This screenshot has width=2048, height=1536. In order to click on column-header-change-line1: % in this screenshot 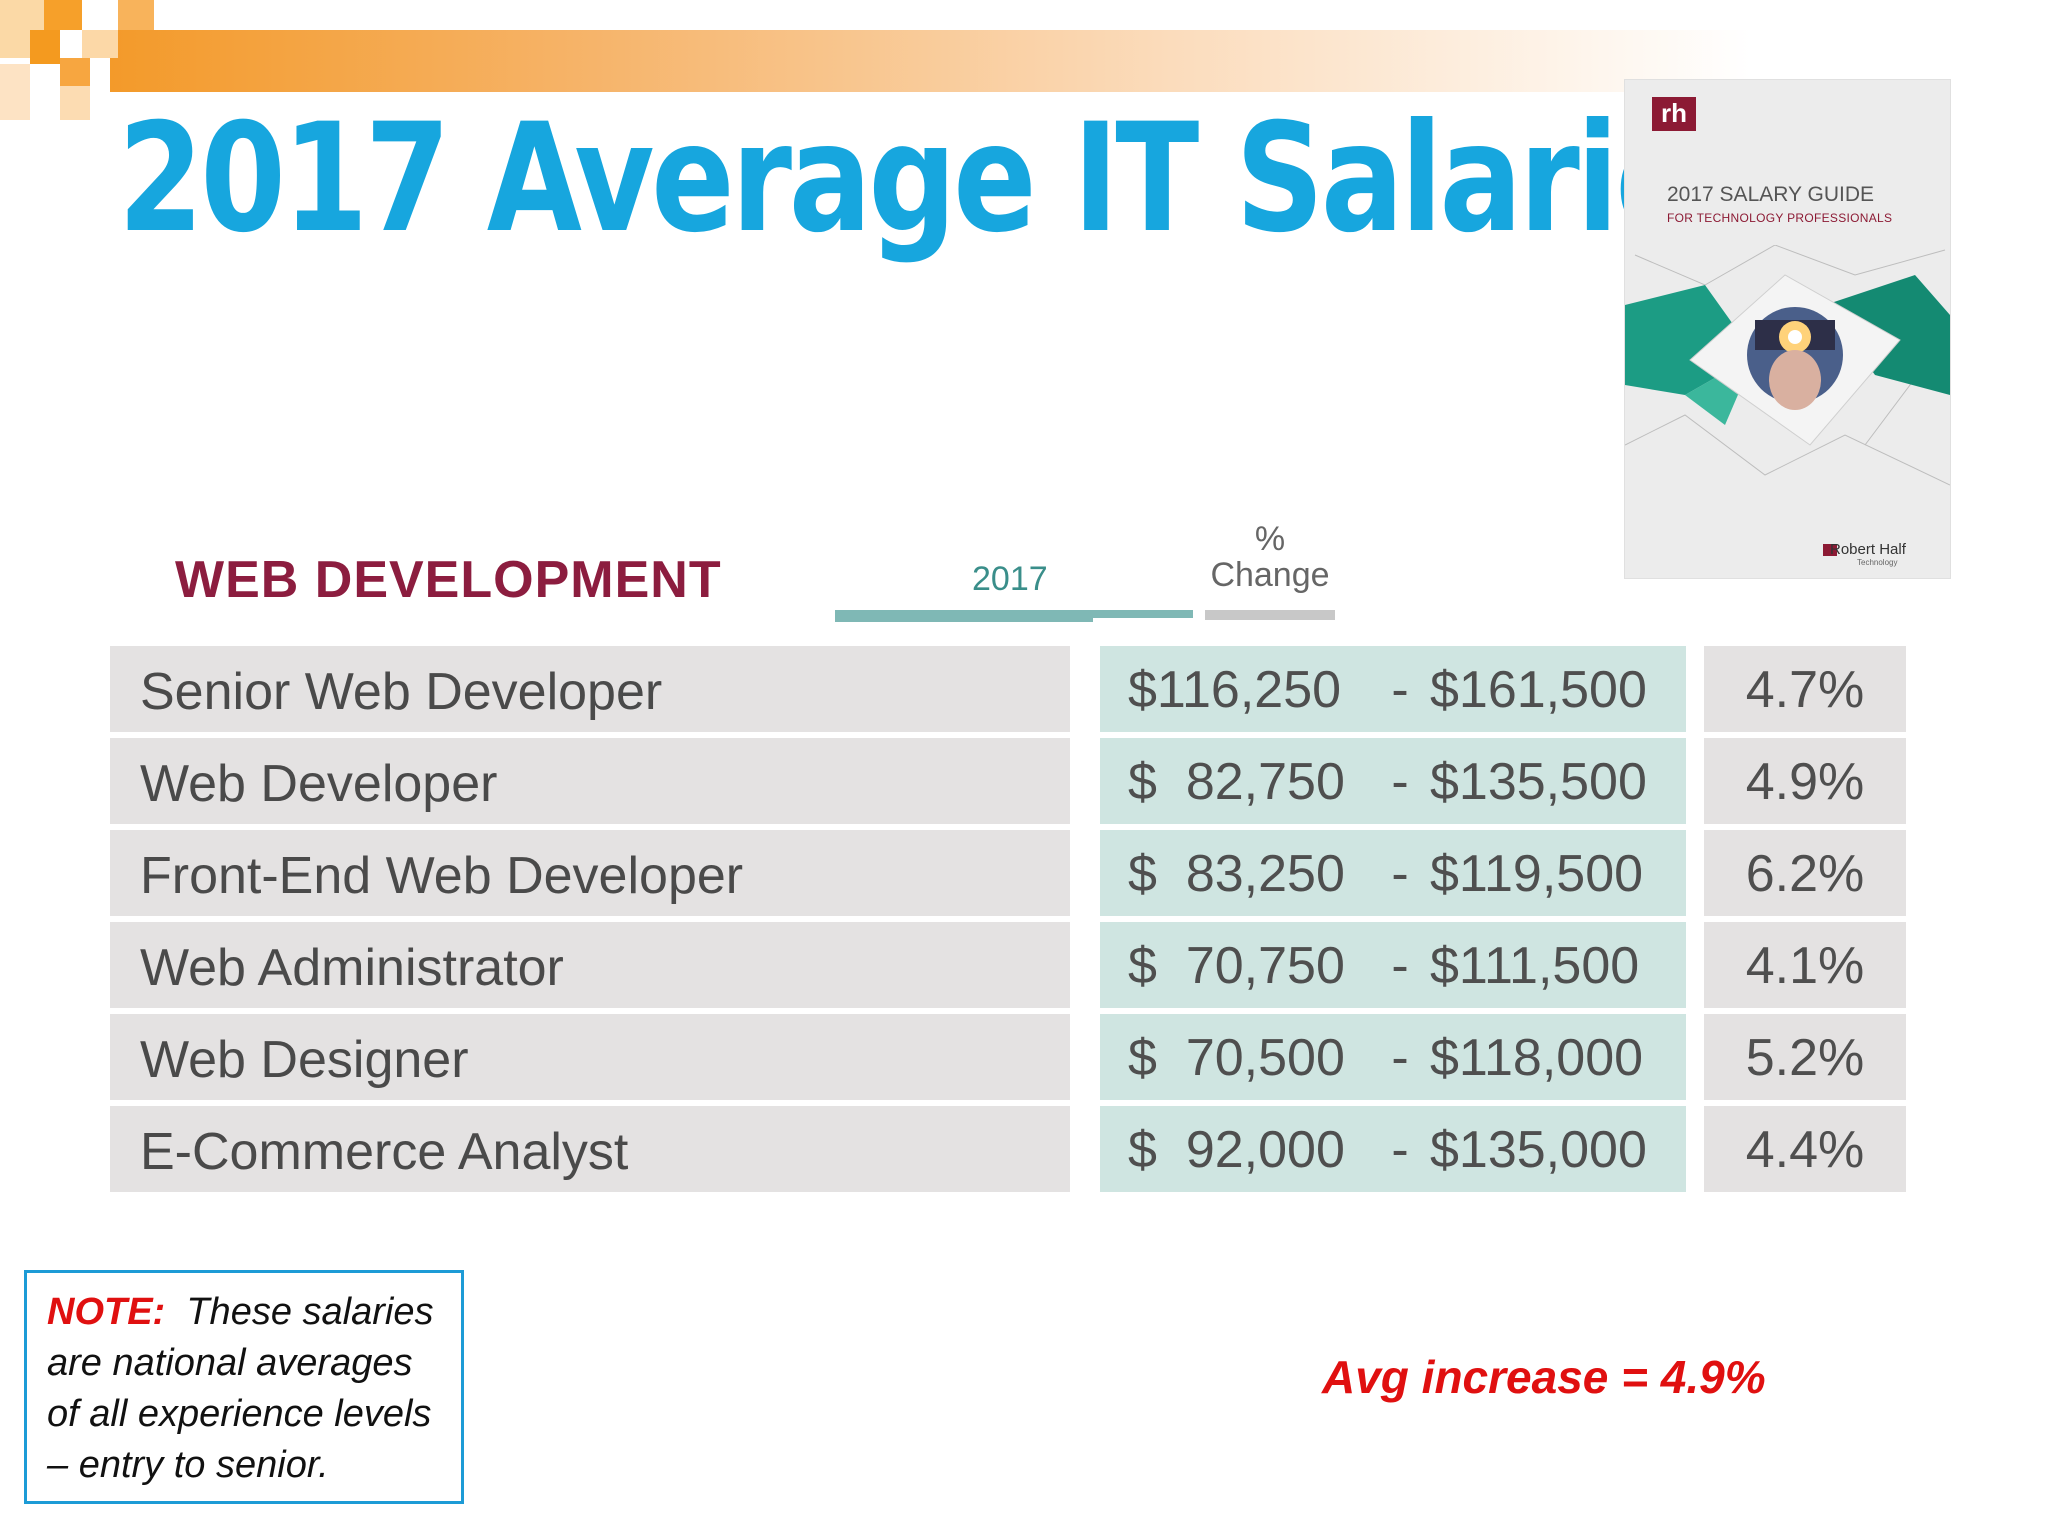, I will do `click(1270, 539)`.